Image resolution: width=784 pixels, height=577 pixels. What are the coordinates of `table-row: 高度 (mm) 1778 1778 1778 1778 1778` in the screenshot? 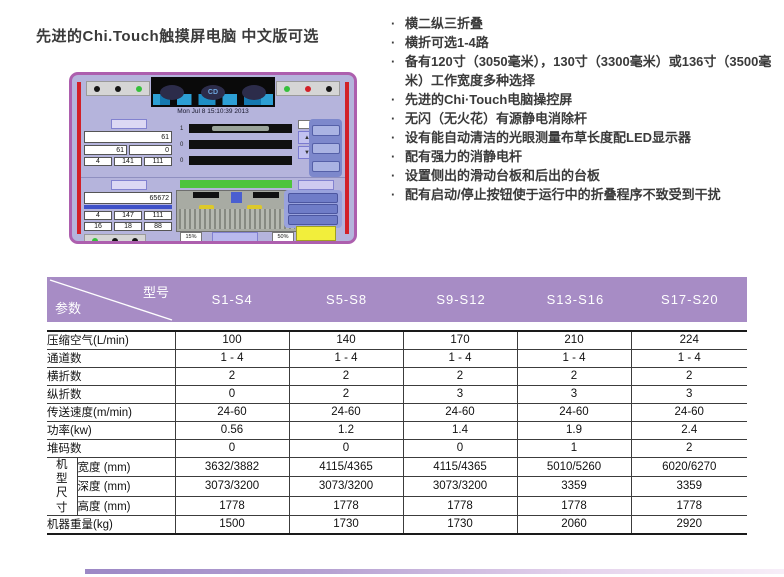 It's located at (397, 505).